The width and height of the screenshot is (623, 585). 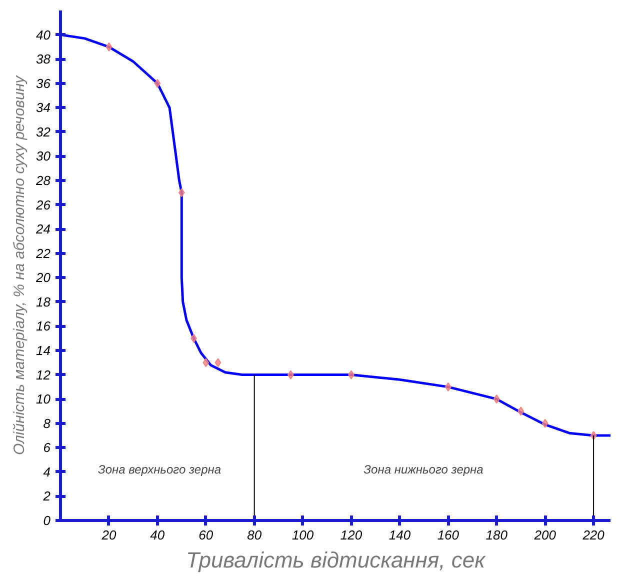 What do you see at coordinates (206, 535) in the screenshot?
I see `x-tick-label: 60` at bounding box center [206, 535].